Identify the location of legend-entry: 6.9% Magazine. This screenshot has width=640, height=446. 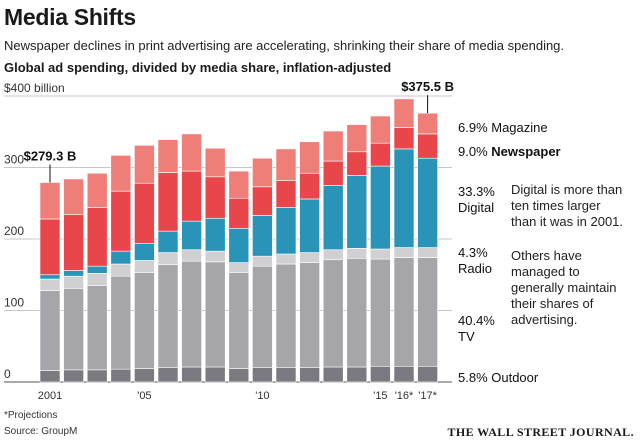
(503, 127).